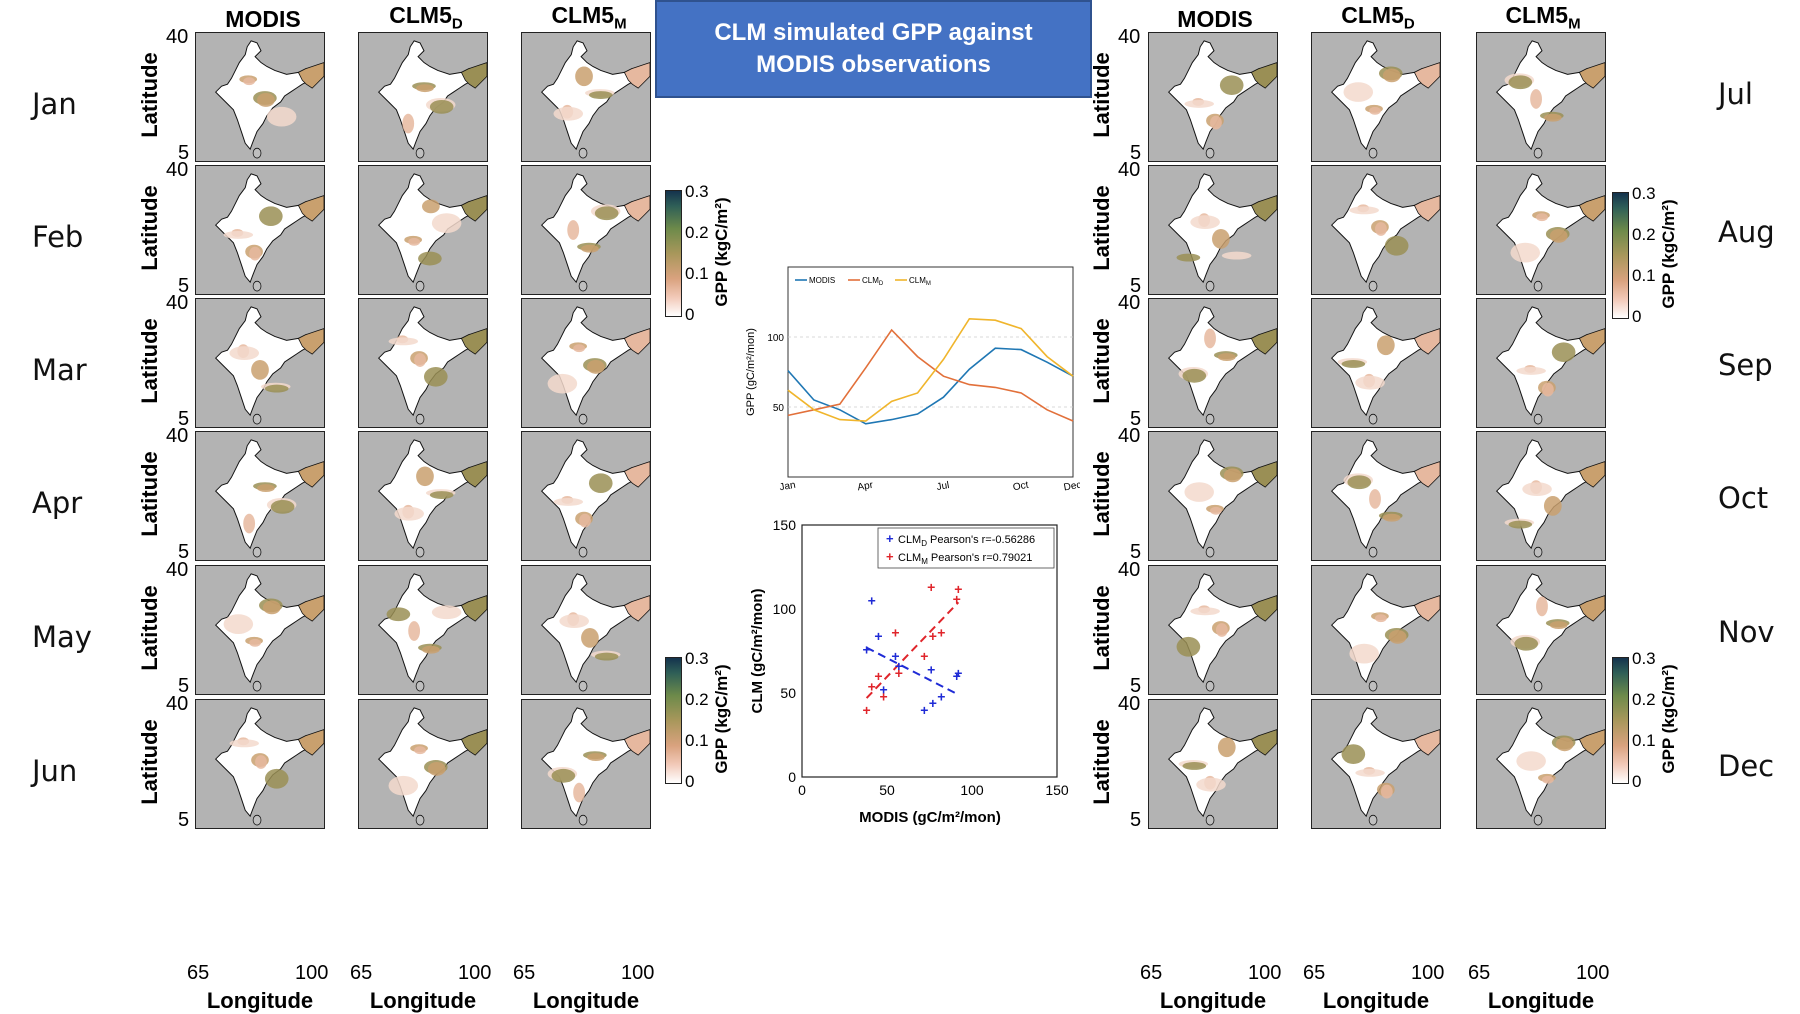  Describe the element at coordinates (589, 17) in the screenshot. I see `col-header-clmm-left: CLM5M` at that location.